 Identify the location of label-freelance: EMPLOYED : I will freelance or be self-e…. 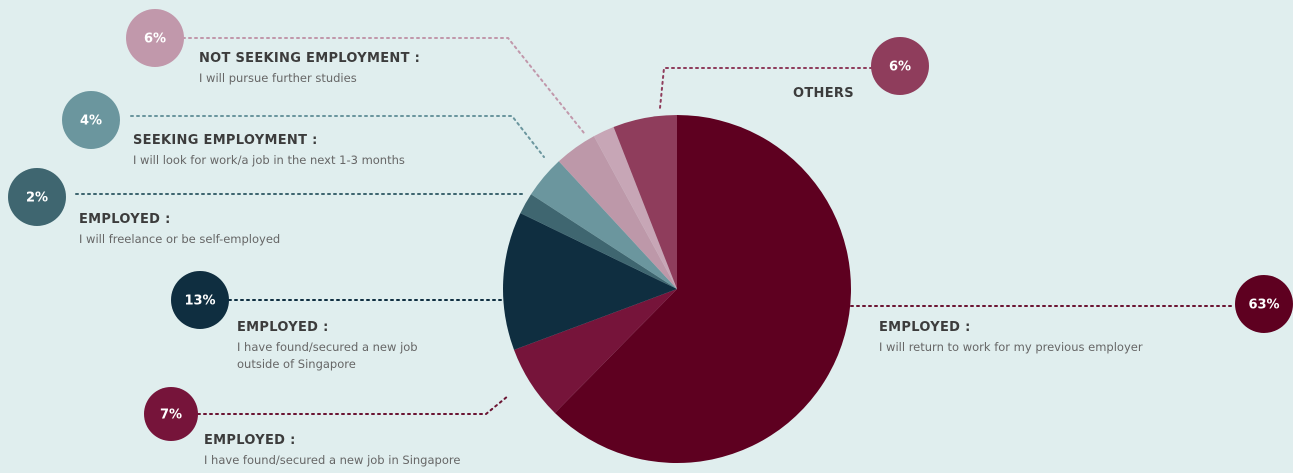
(179, 230).